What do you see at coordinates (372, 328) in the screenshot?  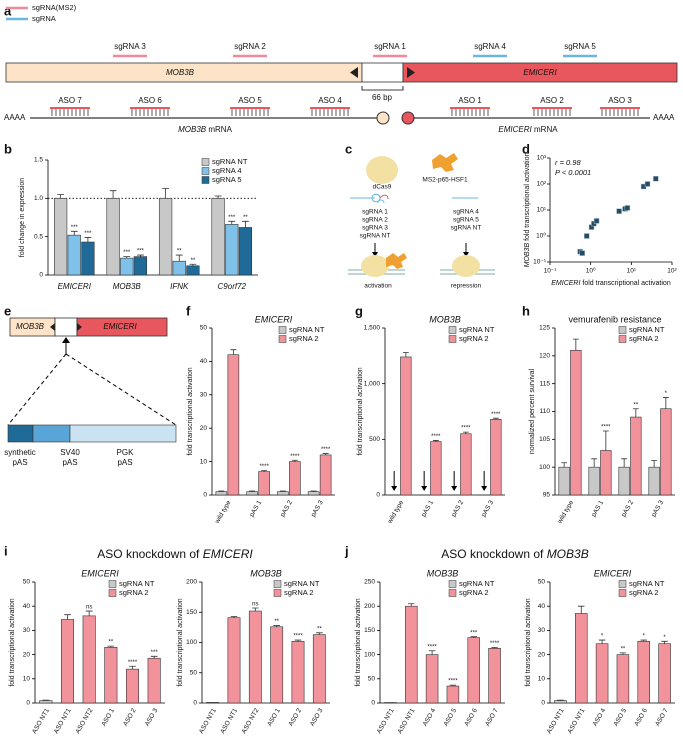 I see `y-tick-label: 1,500` at bounding box center [372, 328].